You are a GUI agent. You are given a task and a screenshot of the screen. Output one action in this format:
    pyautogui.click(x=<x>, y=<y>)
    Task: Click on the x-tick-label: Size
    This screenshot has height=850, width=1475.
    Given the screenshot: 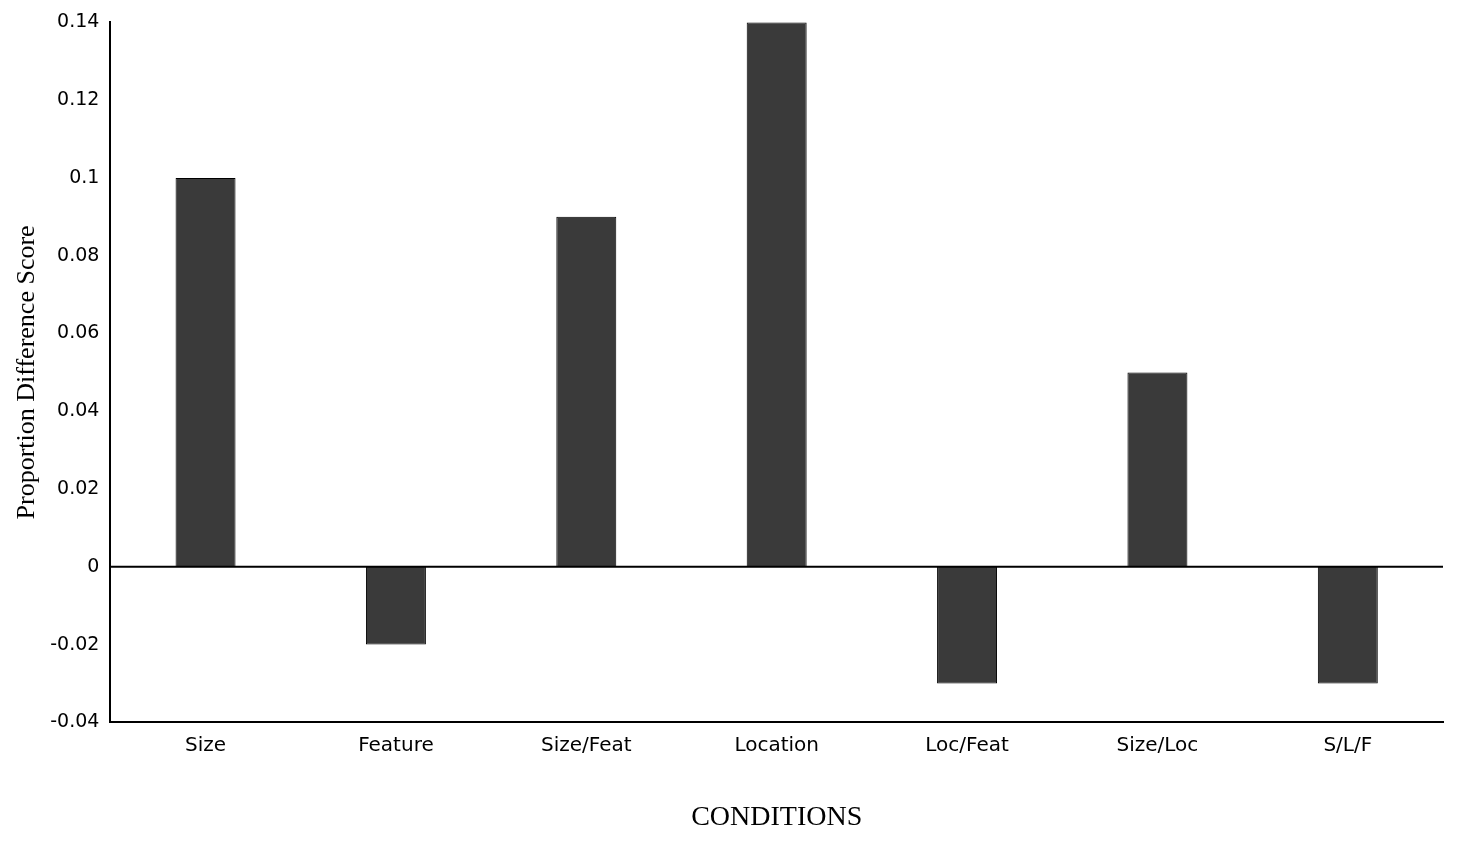 What is the action you would take?
    pyautogui.click(x=206, y=743)
    